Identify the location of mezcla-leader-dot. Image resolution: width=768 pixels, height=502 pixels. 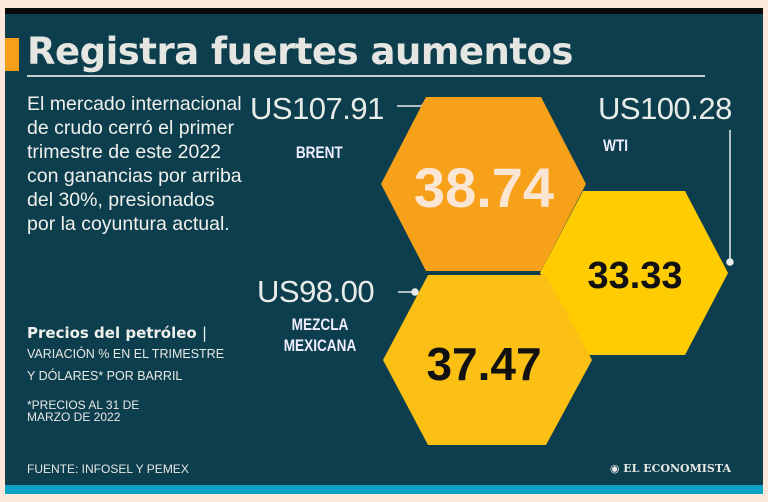
(415, 292).